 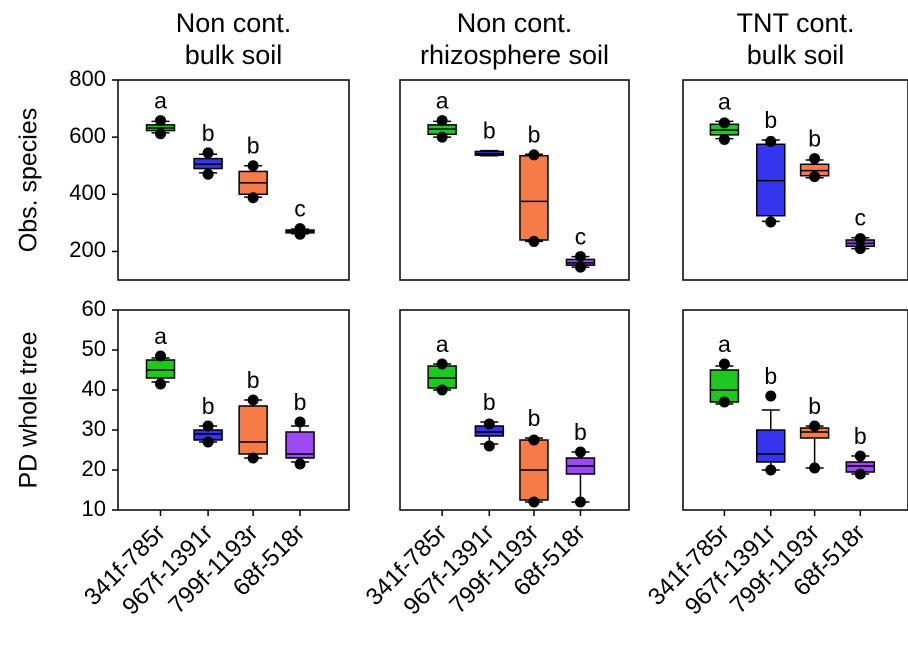 What do you see at coordinates (795, 23) in the screenshot?
I see `column-title-line1: TNT cont.` at bounding box center [795, 23].